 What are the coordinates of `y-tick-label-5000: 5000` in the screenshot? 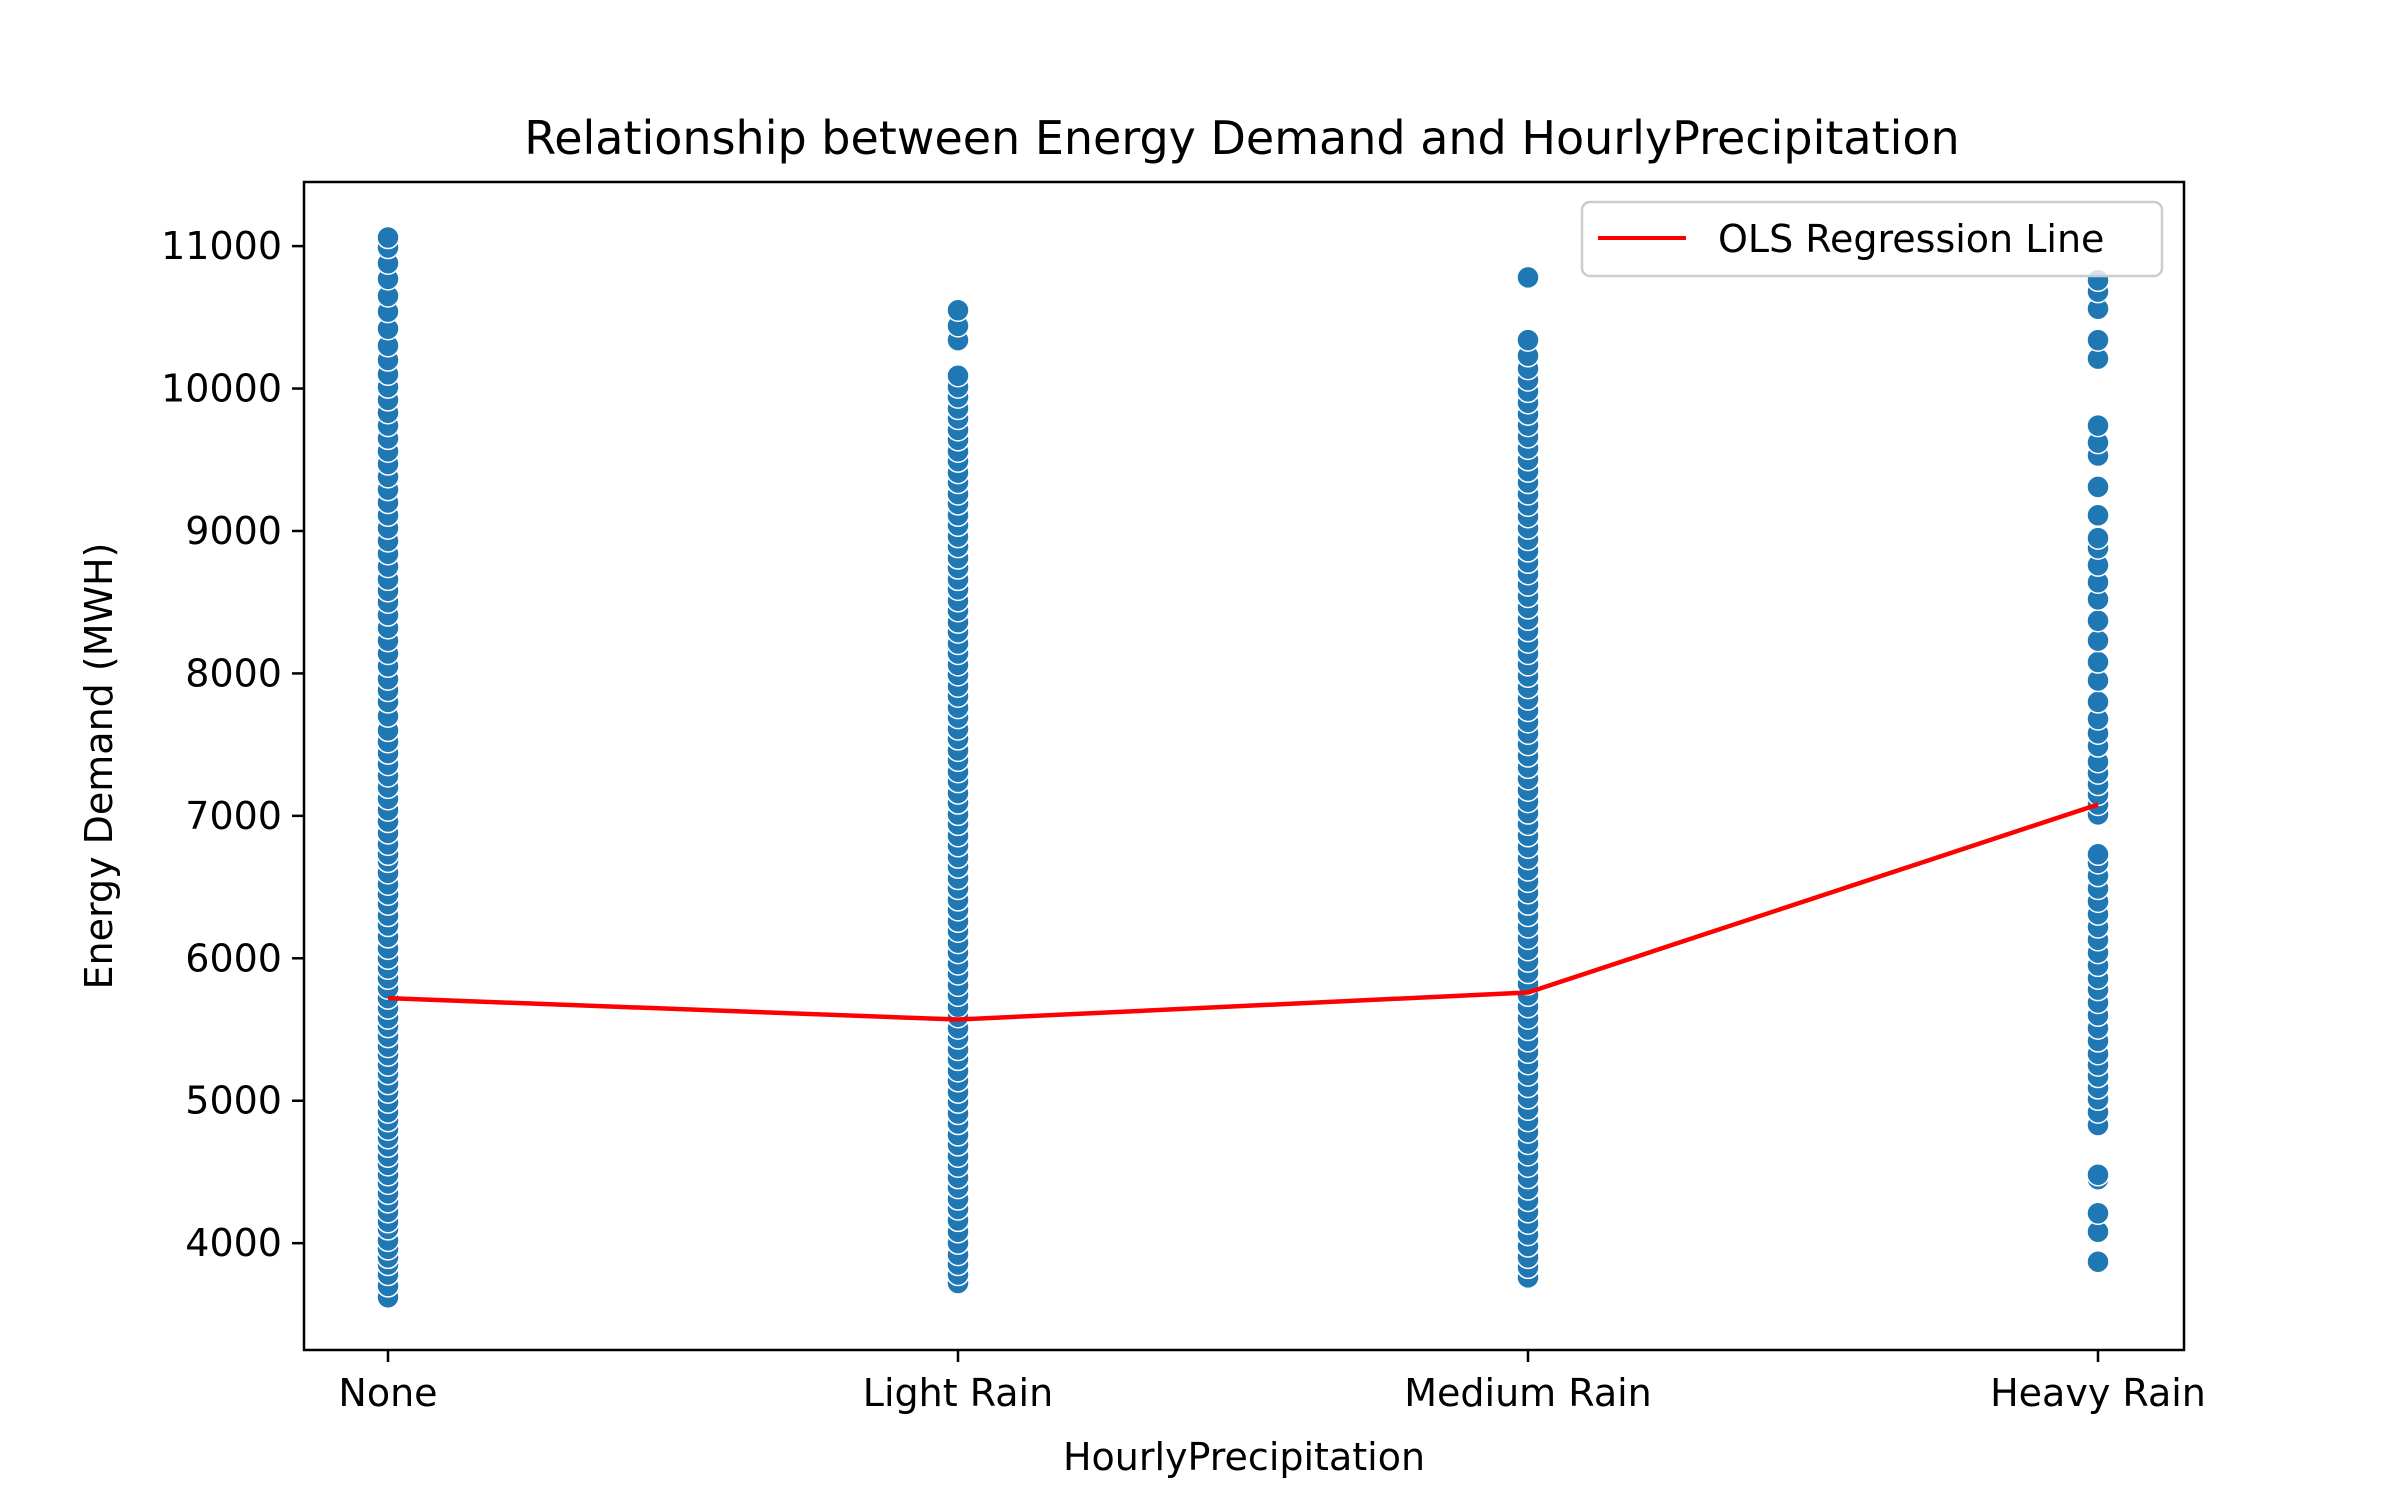 It's located at (233, 1101).